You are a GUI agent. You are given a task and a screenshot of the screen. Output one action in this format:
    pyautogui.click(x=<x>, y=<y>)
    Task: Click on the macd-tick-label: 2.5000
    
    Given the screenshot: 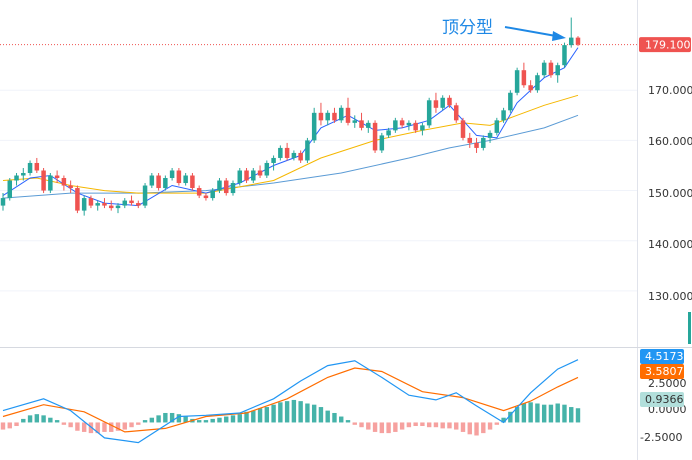 What is the action you would take?
    pyautogui.click(x=667, y=383)
    